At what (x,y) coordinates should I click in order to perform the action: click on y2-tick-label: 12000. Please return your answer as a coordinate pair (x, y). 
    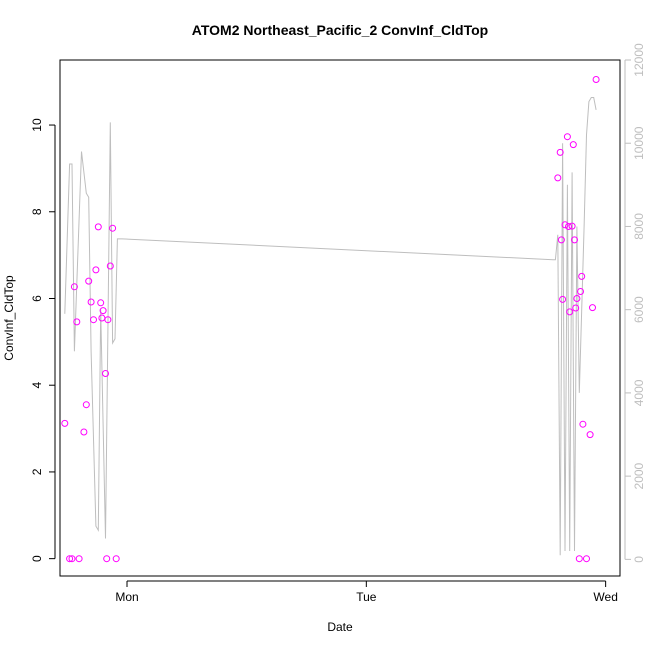
    Looking at the image, I should click on (639, 60).